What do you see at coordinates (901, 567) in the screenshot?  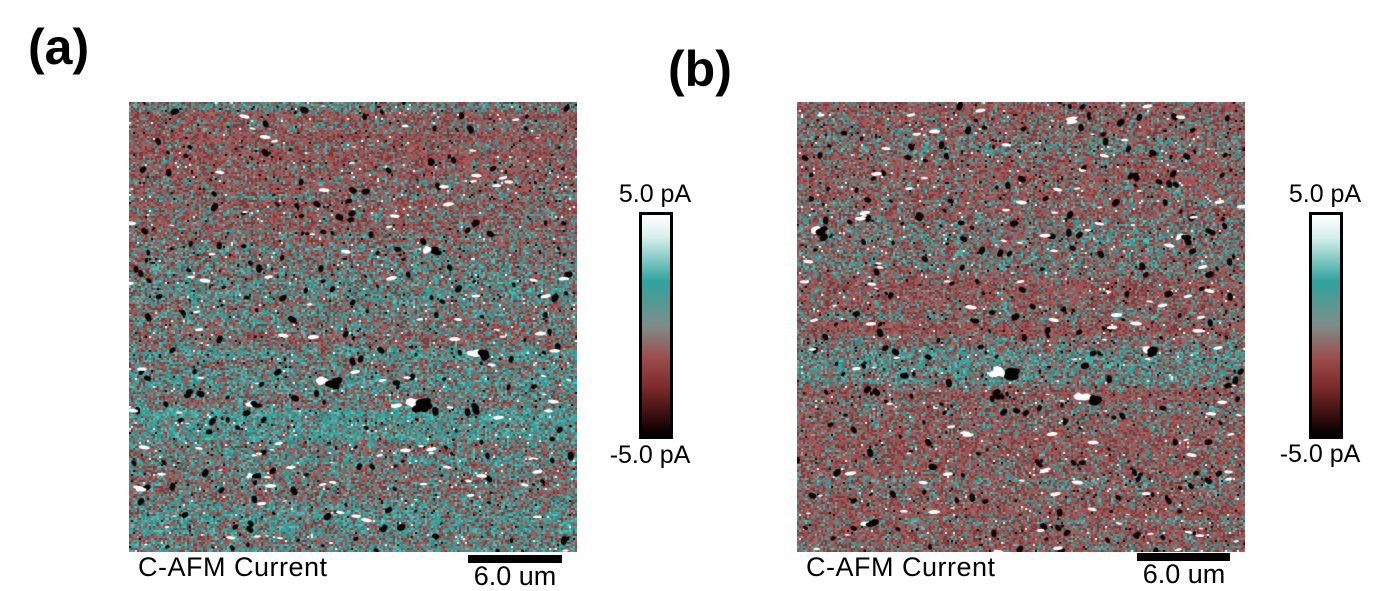 I see `panel-b-caption: C-AFM Current` at bounding box center [901, 567].